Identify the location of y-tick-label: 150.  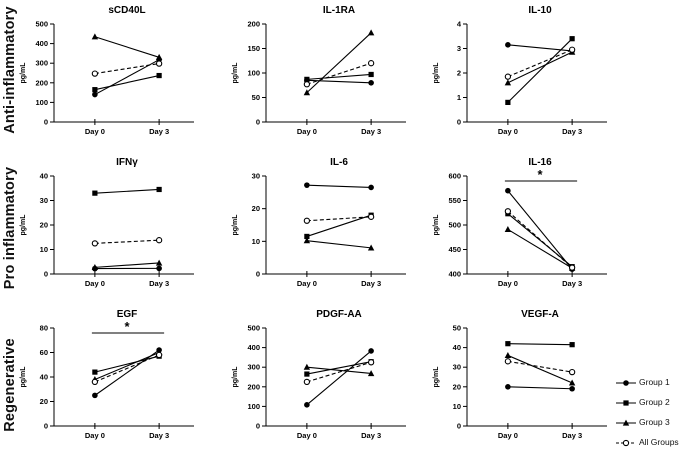
(253, 48).